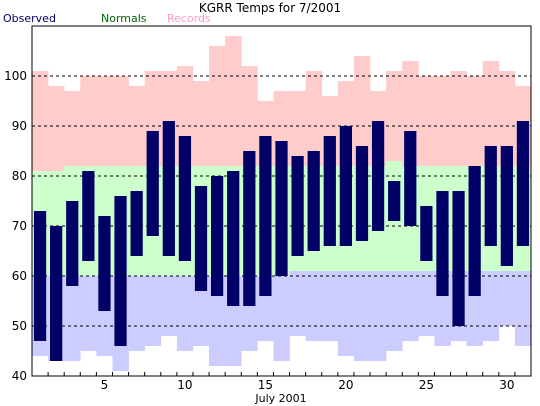 The image size is (540, 406). I want to click on legend-records: Records, so click(189, 18).